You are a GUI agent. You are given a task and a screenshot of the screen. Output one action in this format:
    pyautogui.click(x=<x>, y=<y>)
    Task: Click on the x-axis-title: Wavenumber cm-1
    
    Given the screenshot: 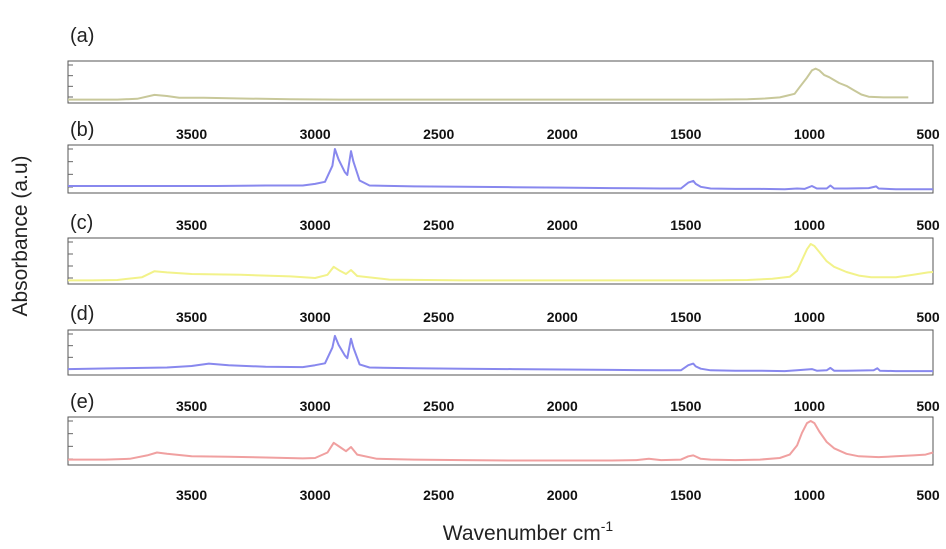 What is the action you would take?
    pyautogui.click(x=528, y=531)
    